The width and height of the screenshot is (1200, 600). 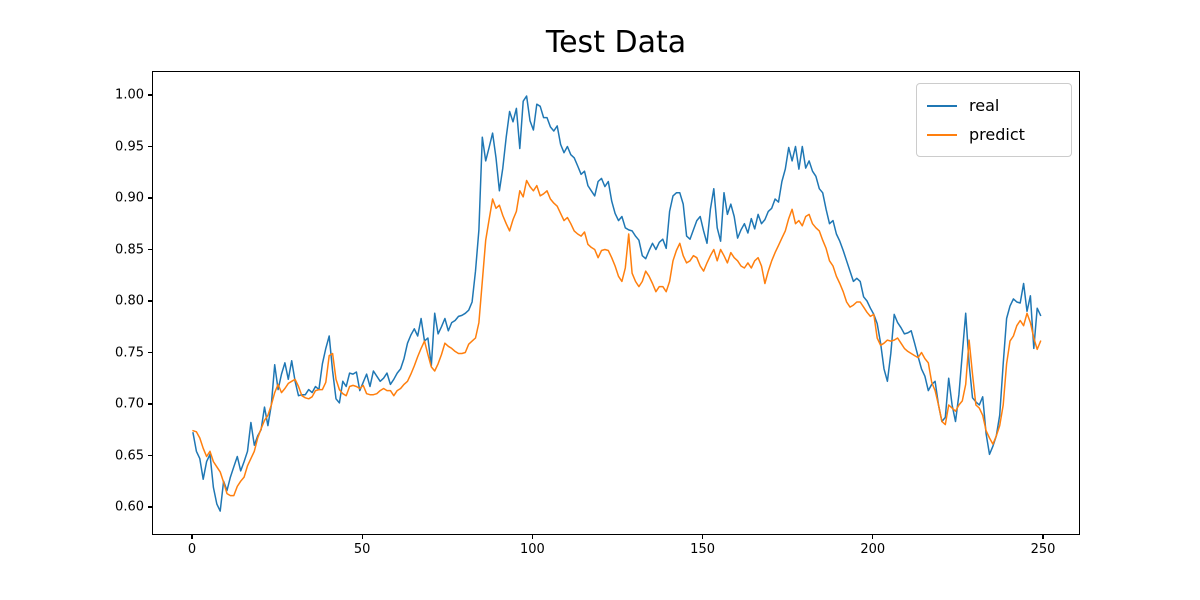 I want to click on legend-label-predict: predict, so click(x=997, y=134).